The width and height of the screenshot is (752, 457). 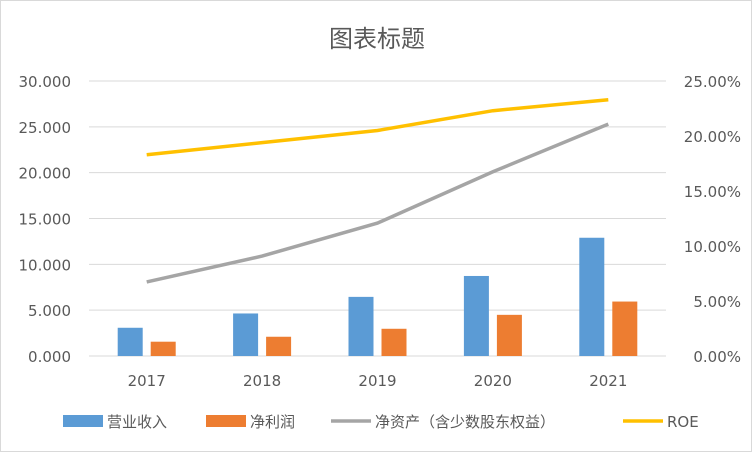 I want to click on right-tick-label: 25.00%, so click(x=712, y=82).